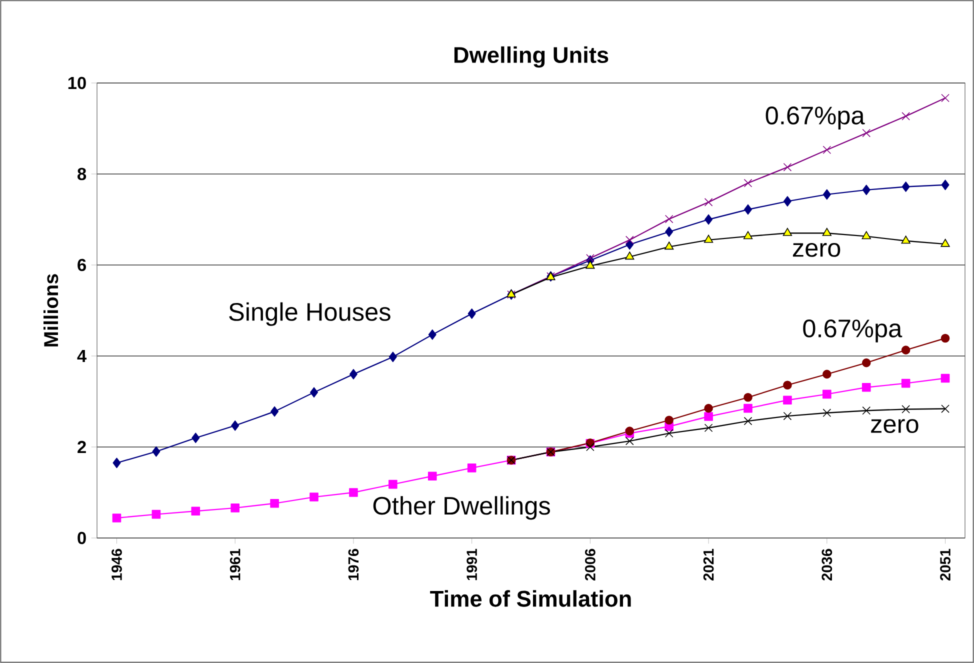 Image resolution: width=974 pixels, height=663 pixels. Describe the element at coordinates (461, 508) in the screenshot. I see `series-label: Other Dwellings` at that location.